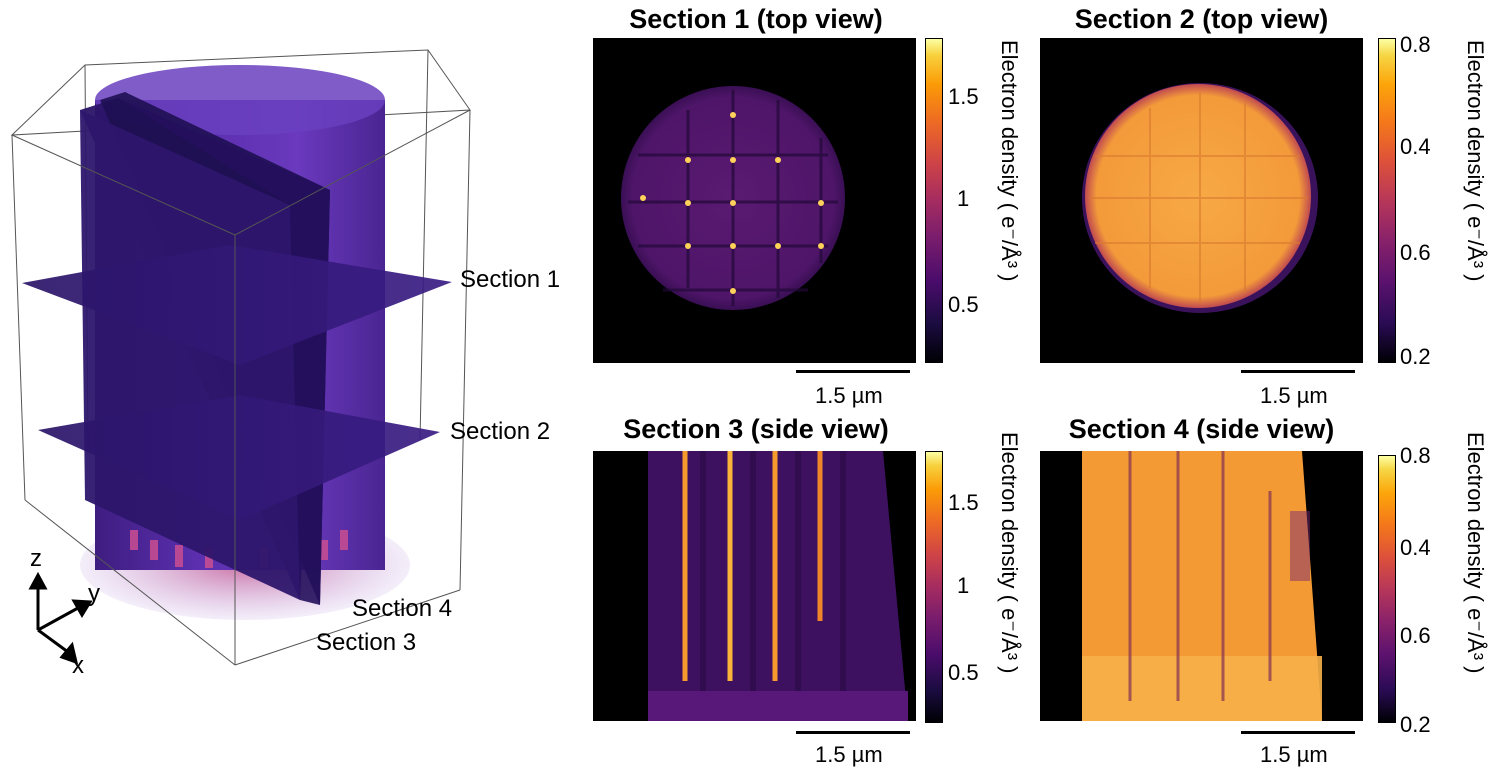  Describe the element at coordinates (1387, 200) in the screenshot. I see `panel-2-colorbar` at that location.